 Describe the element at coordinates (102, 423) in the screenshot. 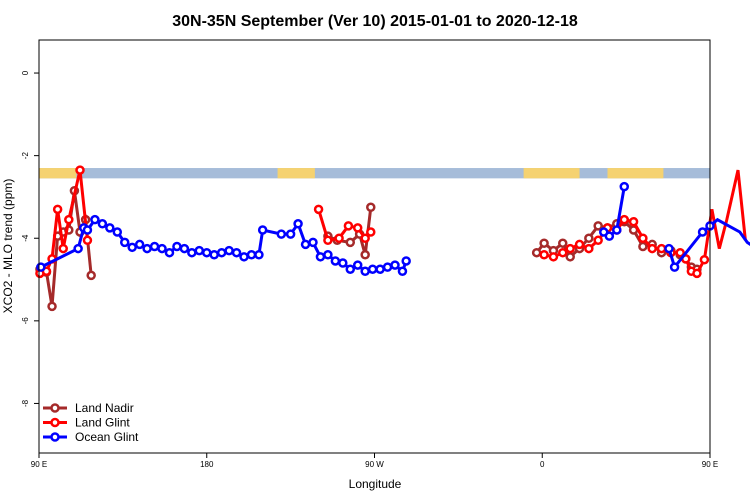

I see `legend-label: Land Glint` at that location.